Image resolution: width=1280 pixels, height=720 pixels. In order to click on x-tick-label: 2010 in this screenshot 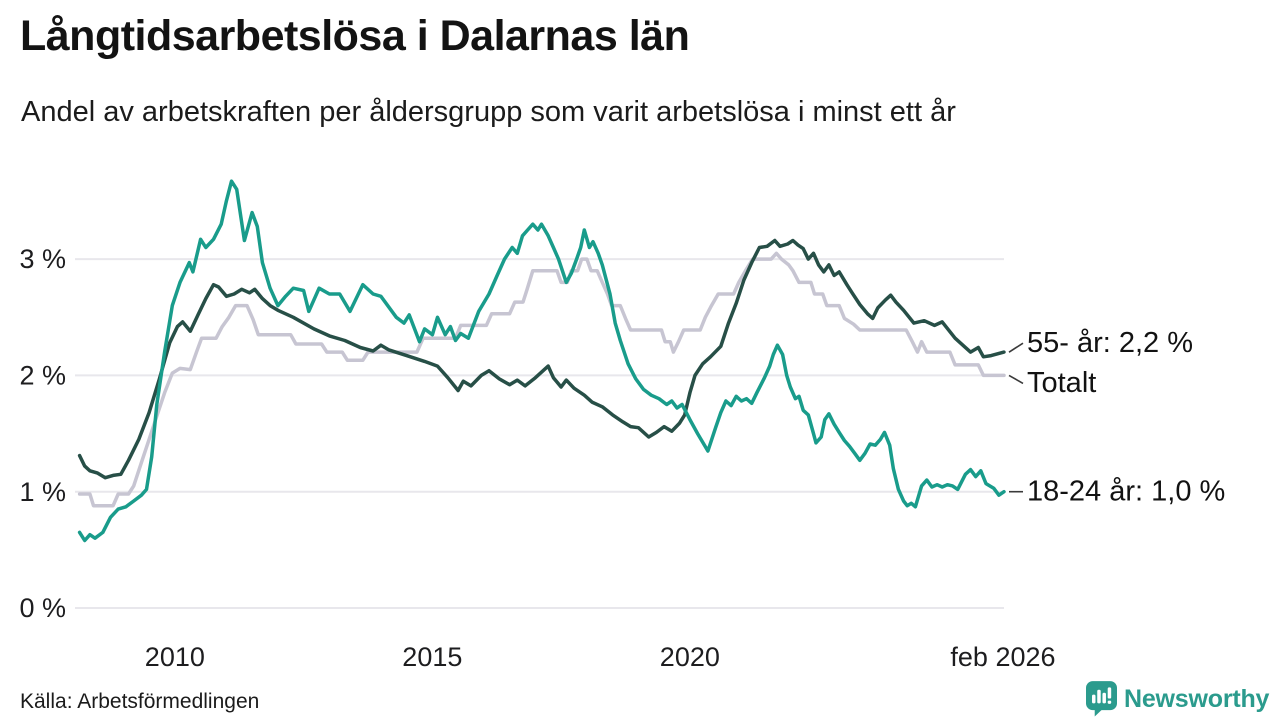, I will do `click(175, 657)`.